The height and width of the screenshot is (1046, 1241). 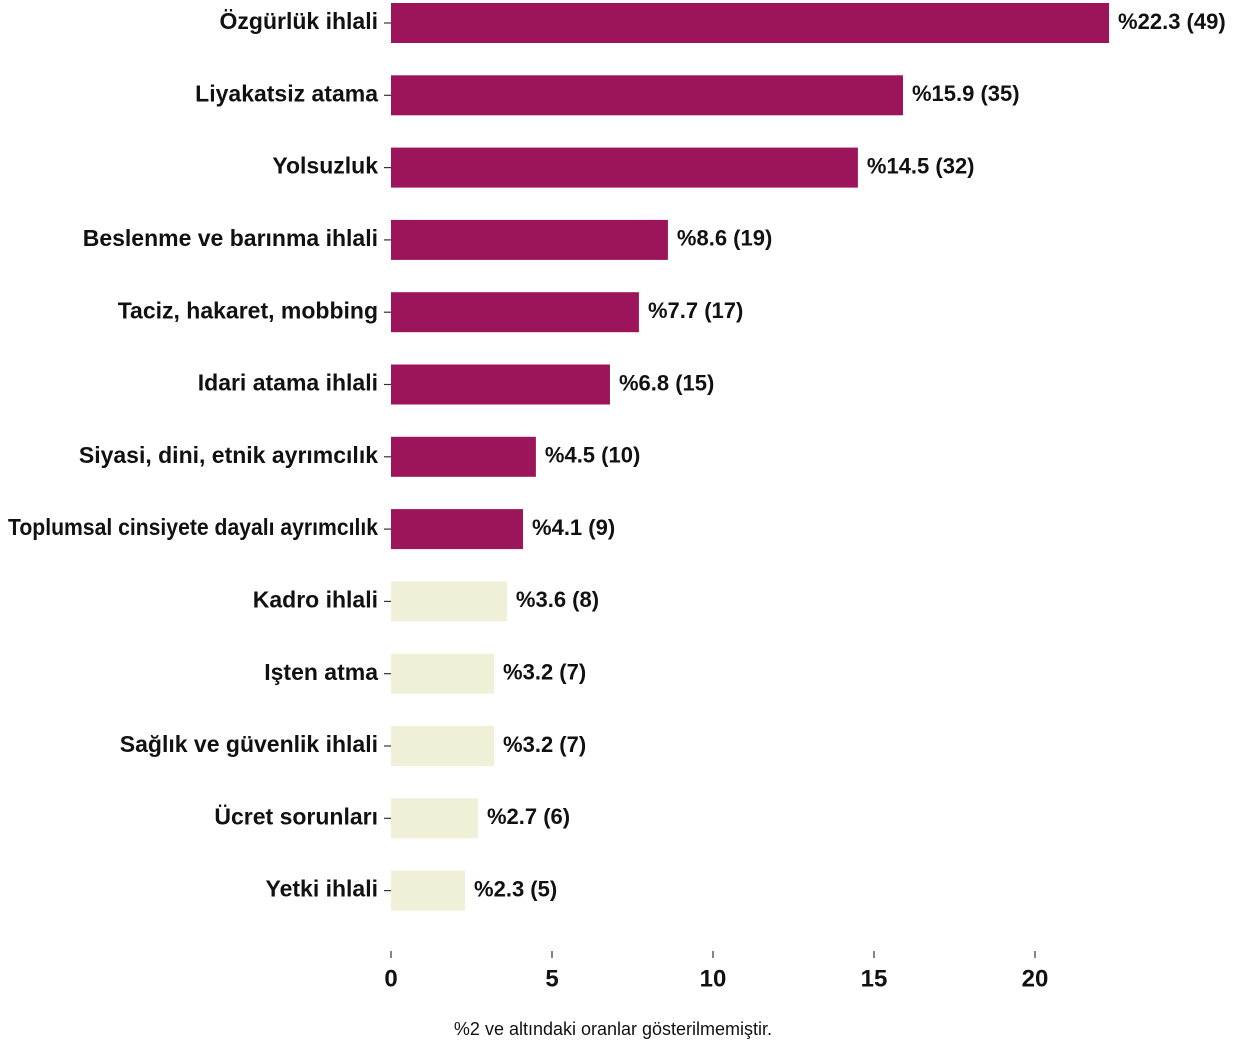 What do you see at coordinates (966, 93) in the screenshot?
I see `value-label: %15.9 (35)` at bounding box center [966, 93].